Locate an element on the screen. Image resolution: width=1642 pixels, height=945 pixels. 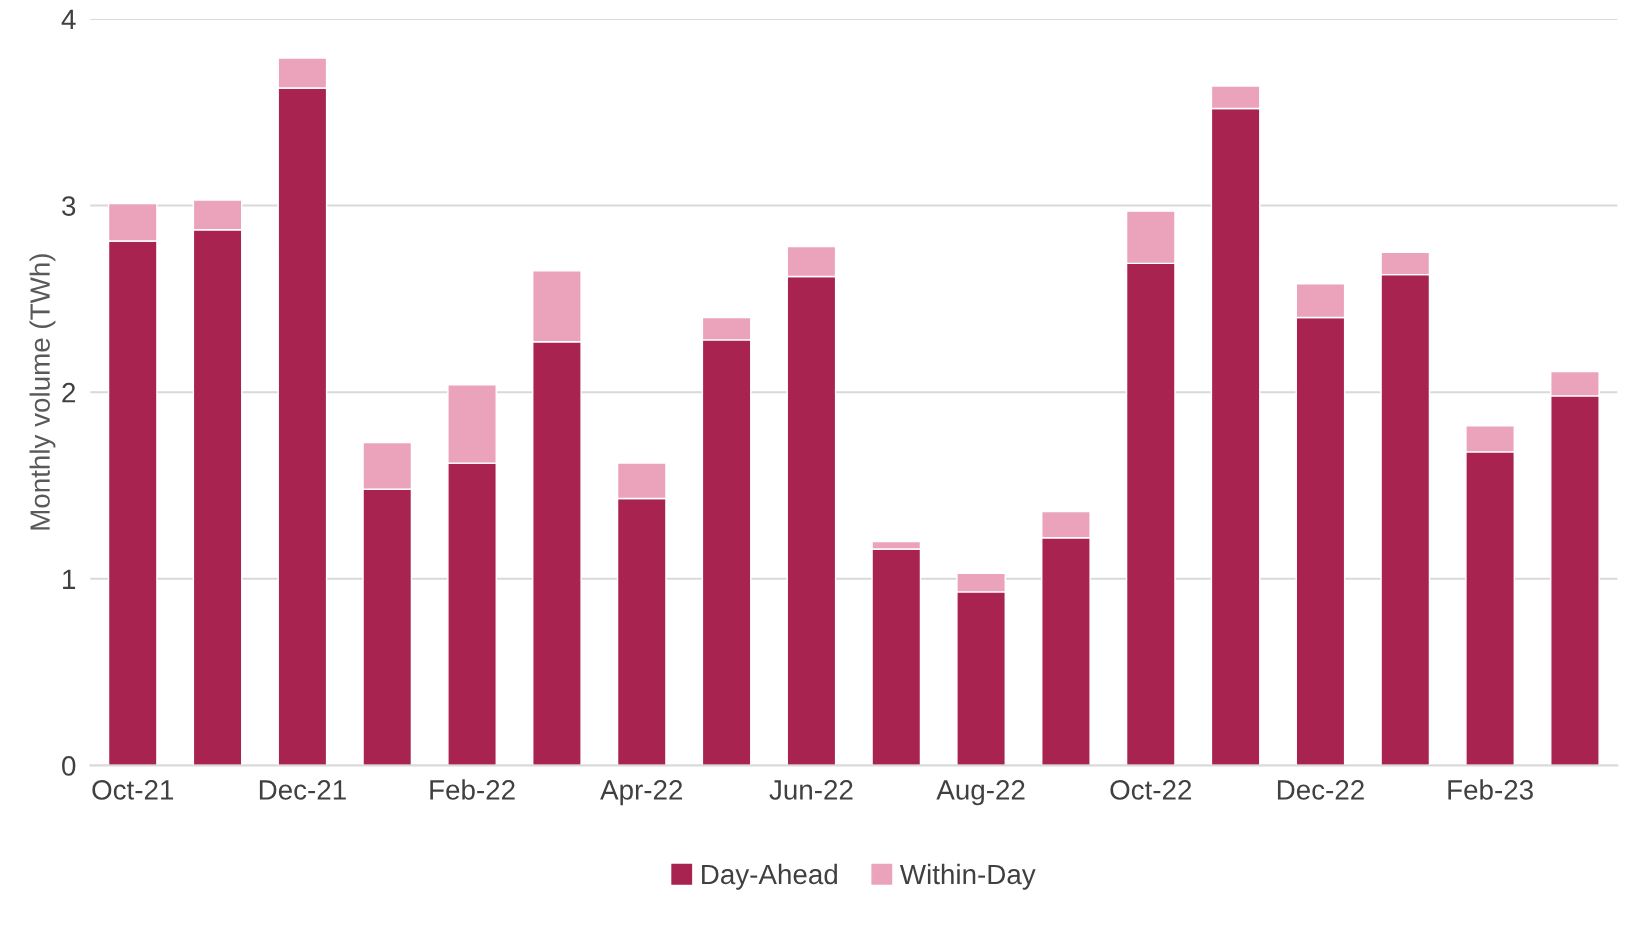
x-tick-label: Jun-22 is located at coordinates (811, 790).